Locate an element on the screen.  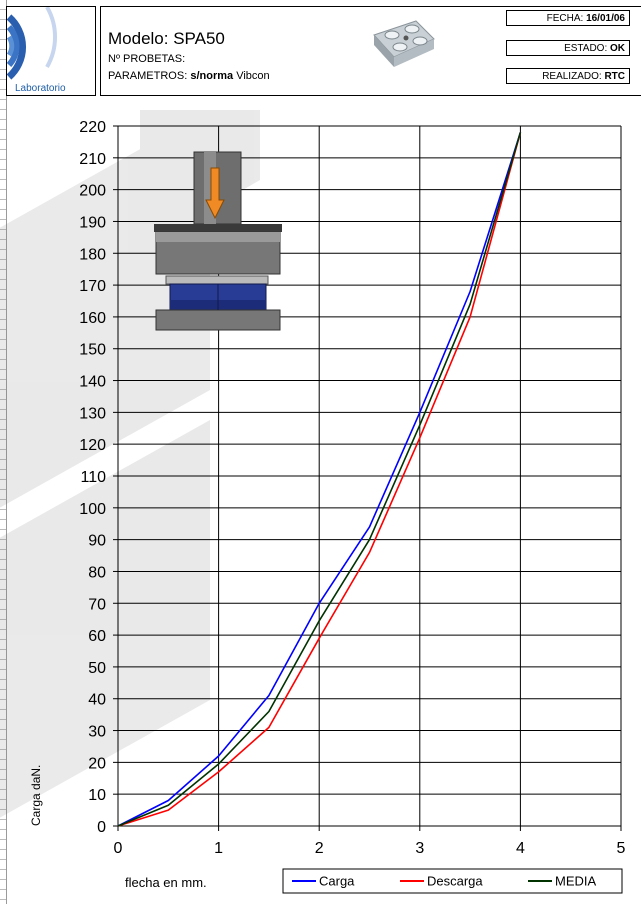
y-tick-label: 150 is located at coordinates (92, 350).